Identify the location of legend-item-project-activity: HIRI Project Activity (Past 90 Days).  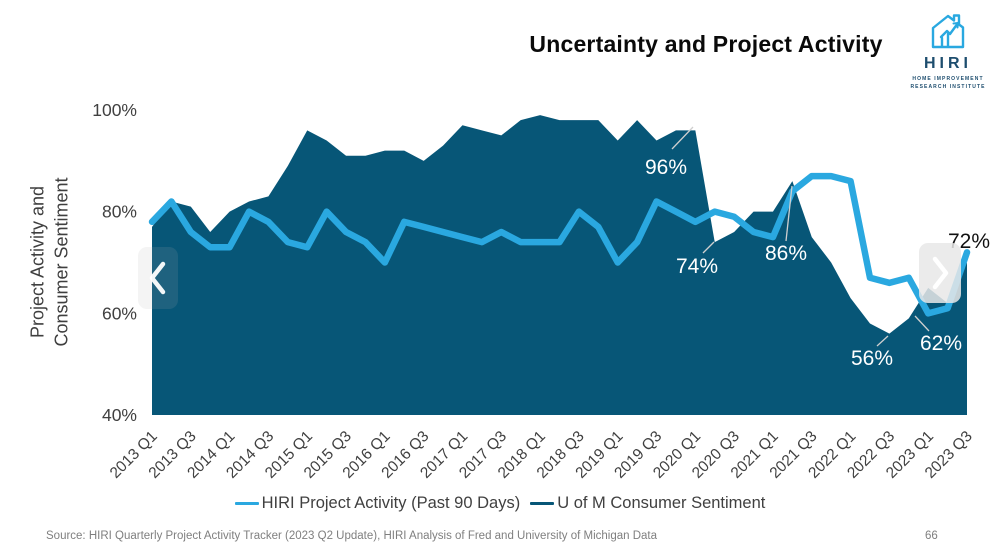
(377, 503).